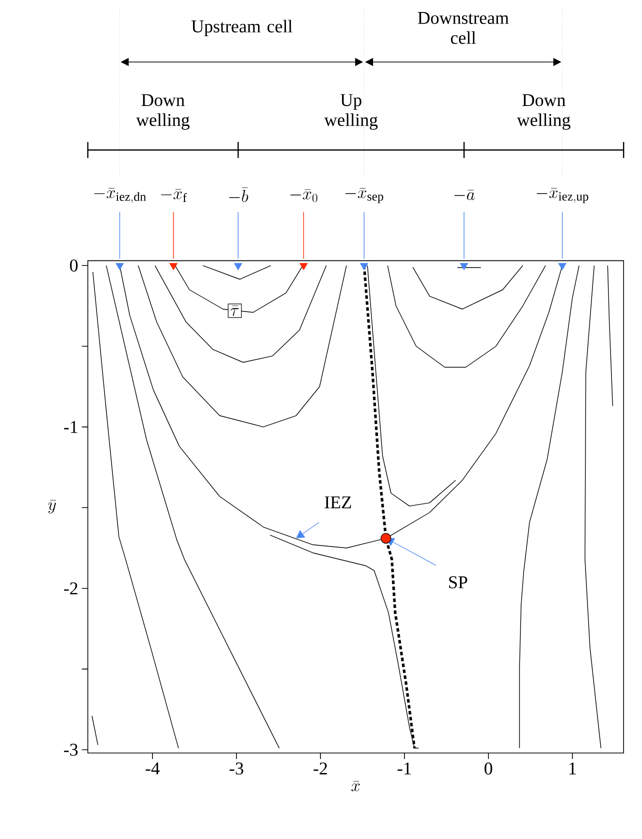 This screenshot has width=642, height=839. I want to click on x-tick-label: 1, so click(572, 768).